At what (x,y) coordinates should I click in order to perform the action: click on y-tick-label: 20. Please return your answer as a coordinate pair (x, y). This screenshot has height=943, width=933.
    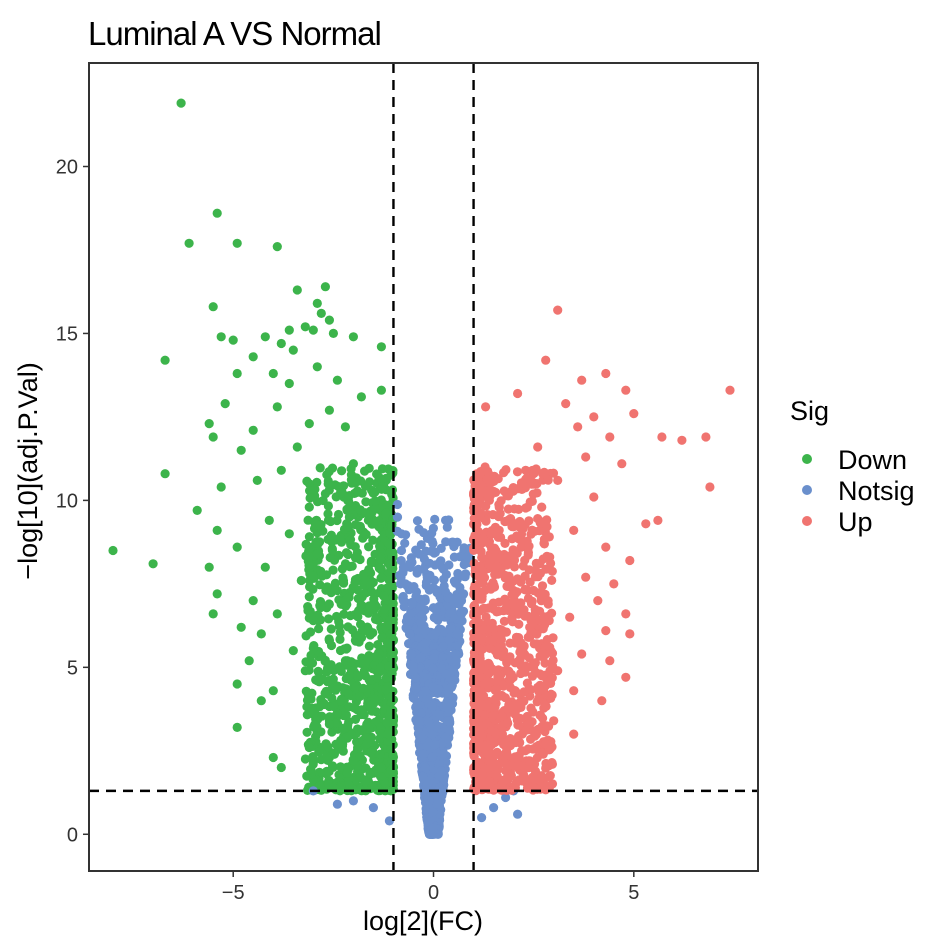
    Looking at the image, I should click on (67, 168).